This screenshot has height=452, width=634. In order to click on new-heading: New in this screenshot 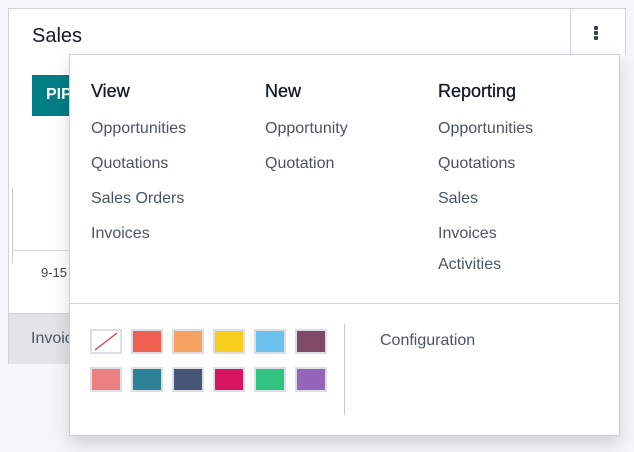, I will do `click(283, 91)`.